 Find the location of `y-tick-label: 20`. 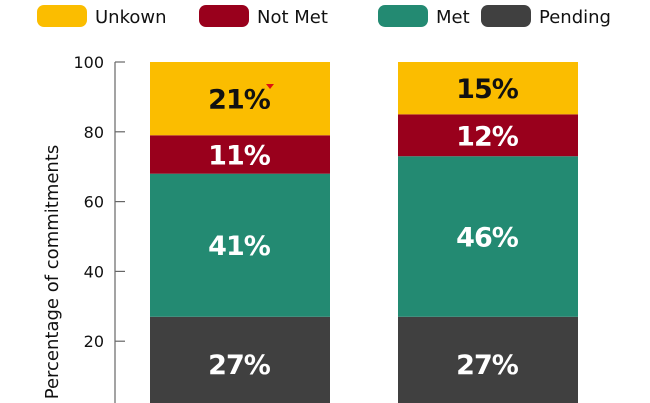

y-tick-label: 20 is located at coordinates (94, 341).